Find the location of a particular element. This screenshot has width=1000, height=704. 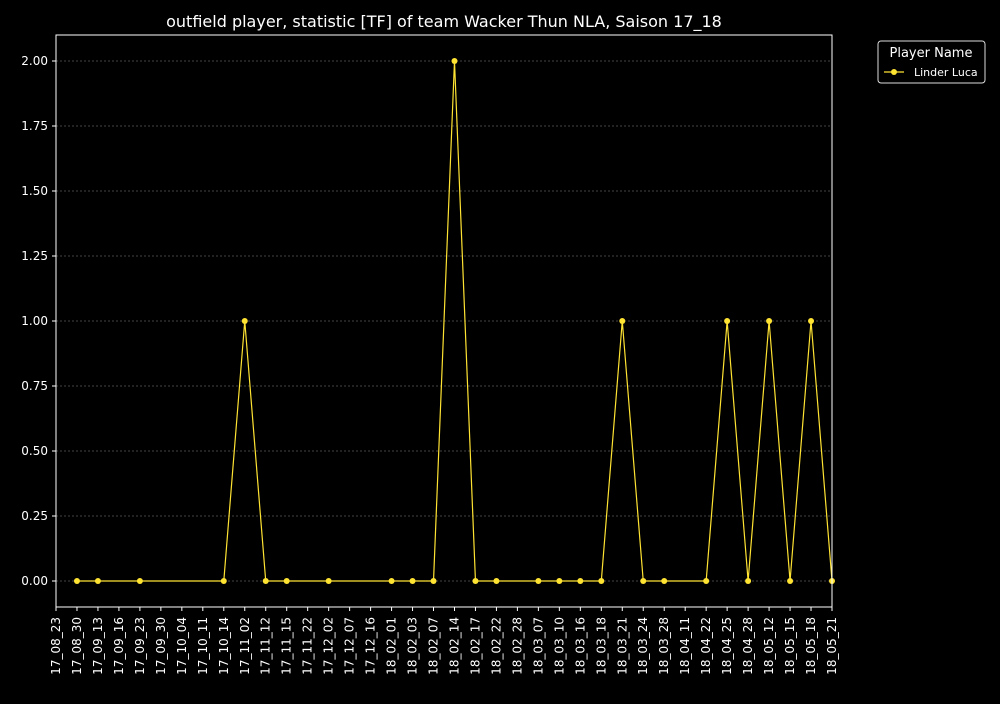

x-tick-label: 18_03_07 is located at coordinates (538, 646).